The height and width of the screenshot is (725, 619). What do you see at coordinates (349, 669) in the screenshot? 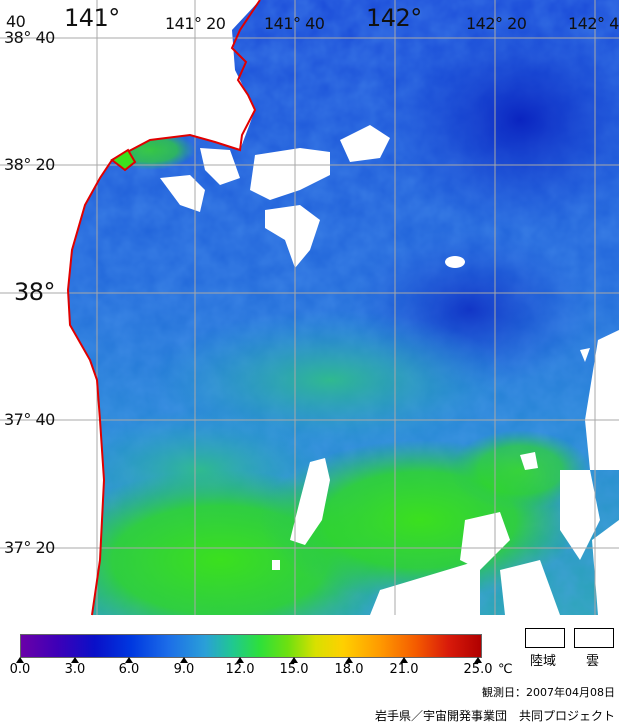
I see `colorbar-tick-label: 18.0` at bounding box center [349, 669].